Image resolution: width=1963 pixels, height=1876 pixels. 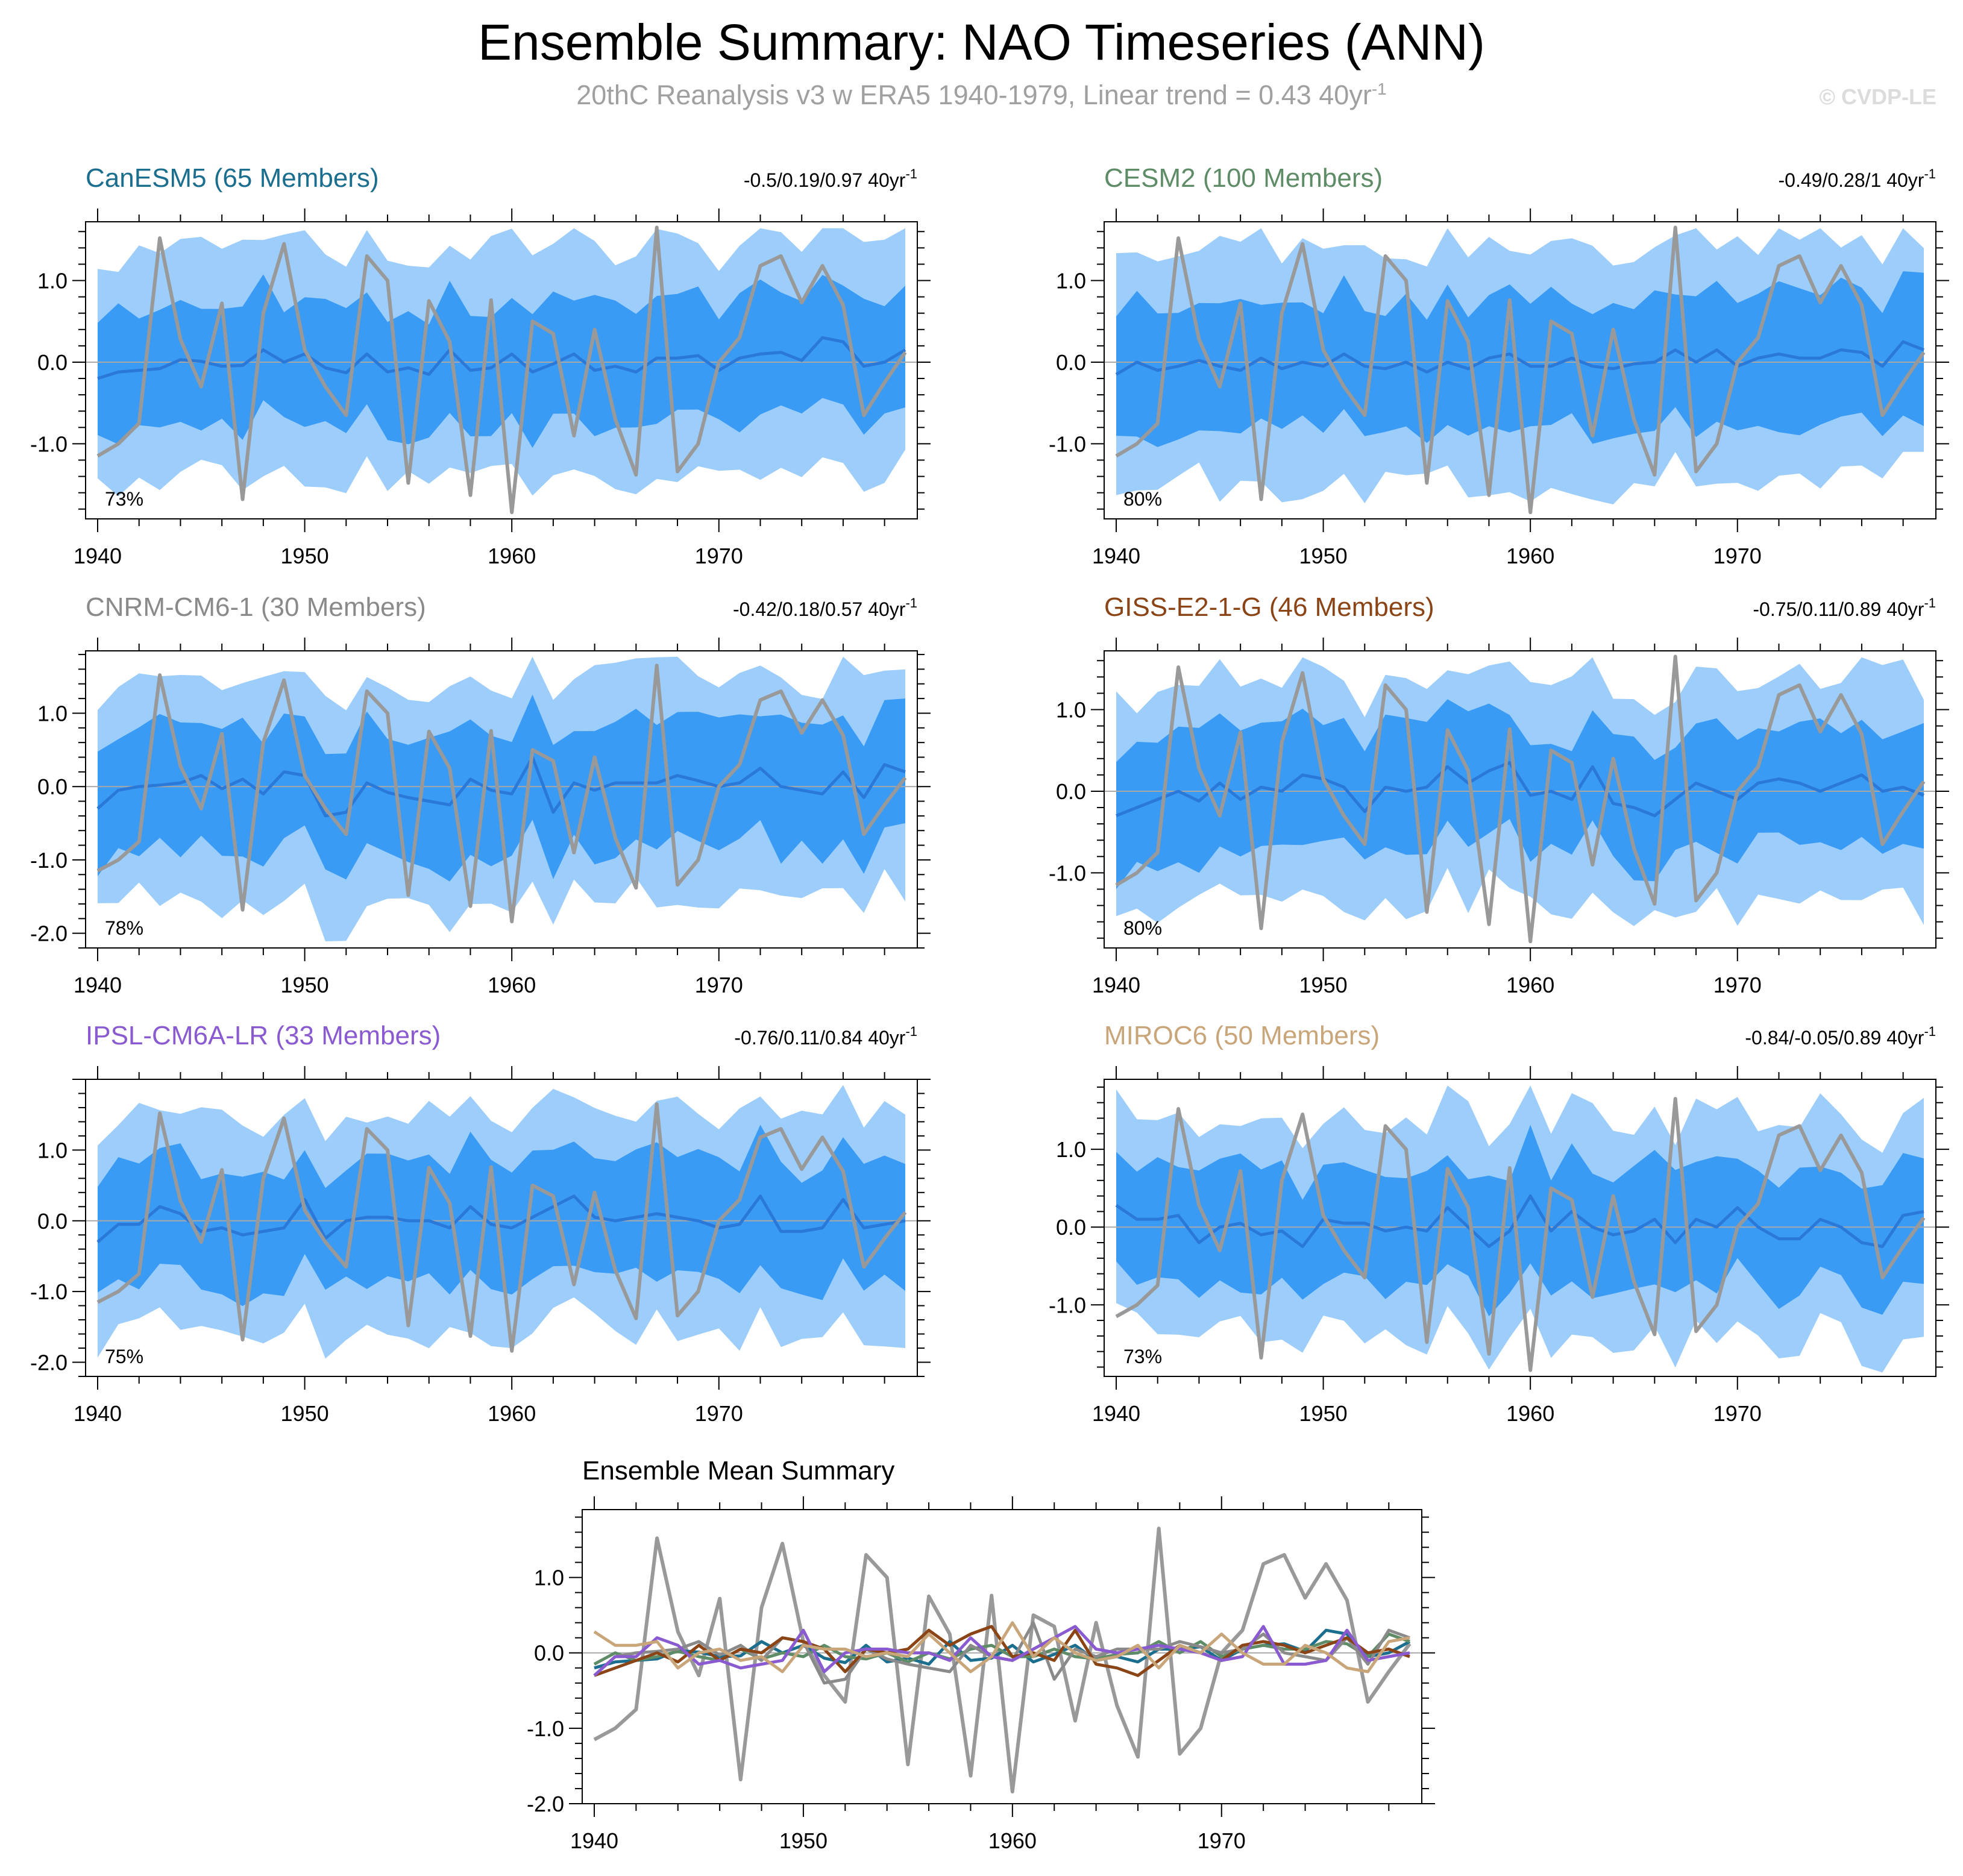 I want to click on panel-trend: -0.76/0.11/0.84 40yr-1, so click(x=825, y=1036).